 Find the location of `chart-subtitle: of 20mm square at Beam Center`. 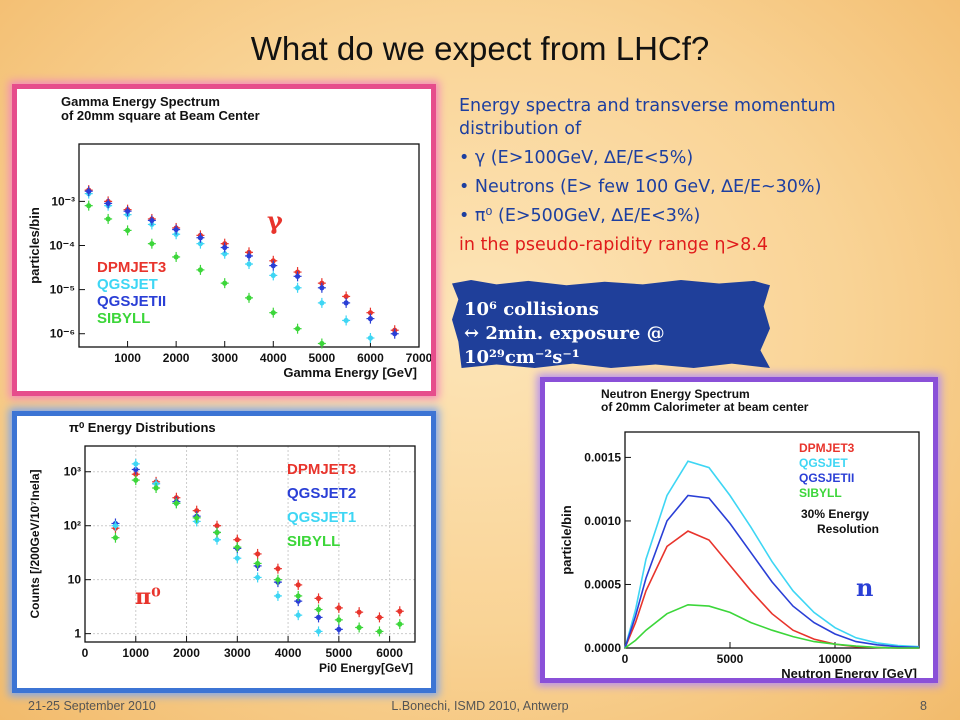

chart-subtitle: of 20mm square at Beam Center is located at coordinates (160, 115).